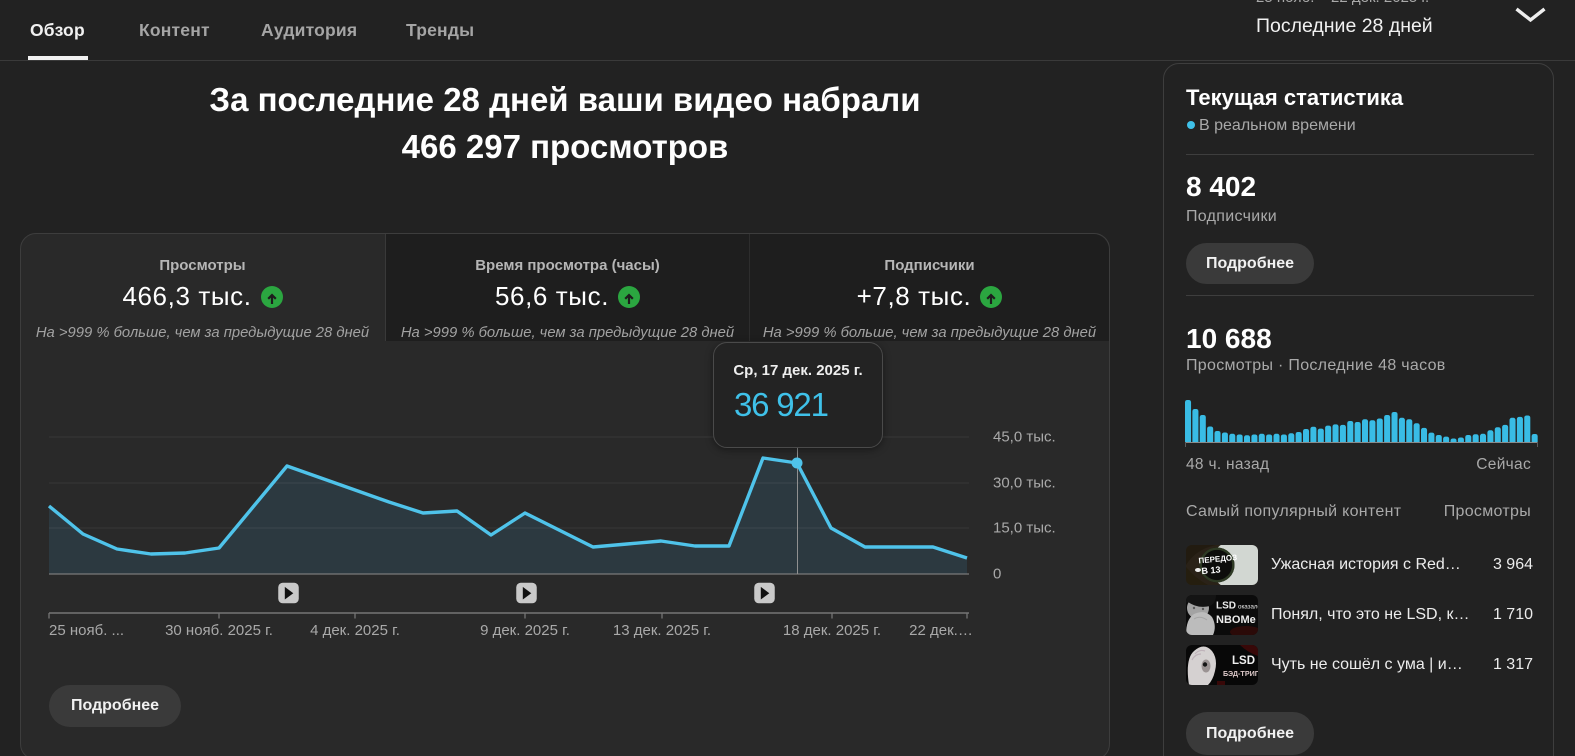 The width and height of the screenshot is (1575, 756). I want to click on svg-text: В 13, so click(1211, 570).